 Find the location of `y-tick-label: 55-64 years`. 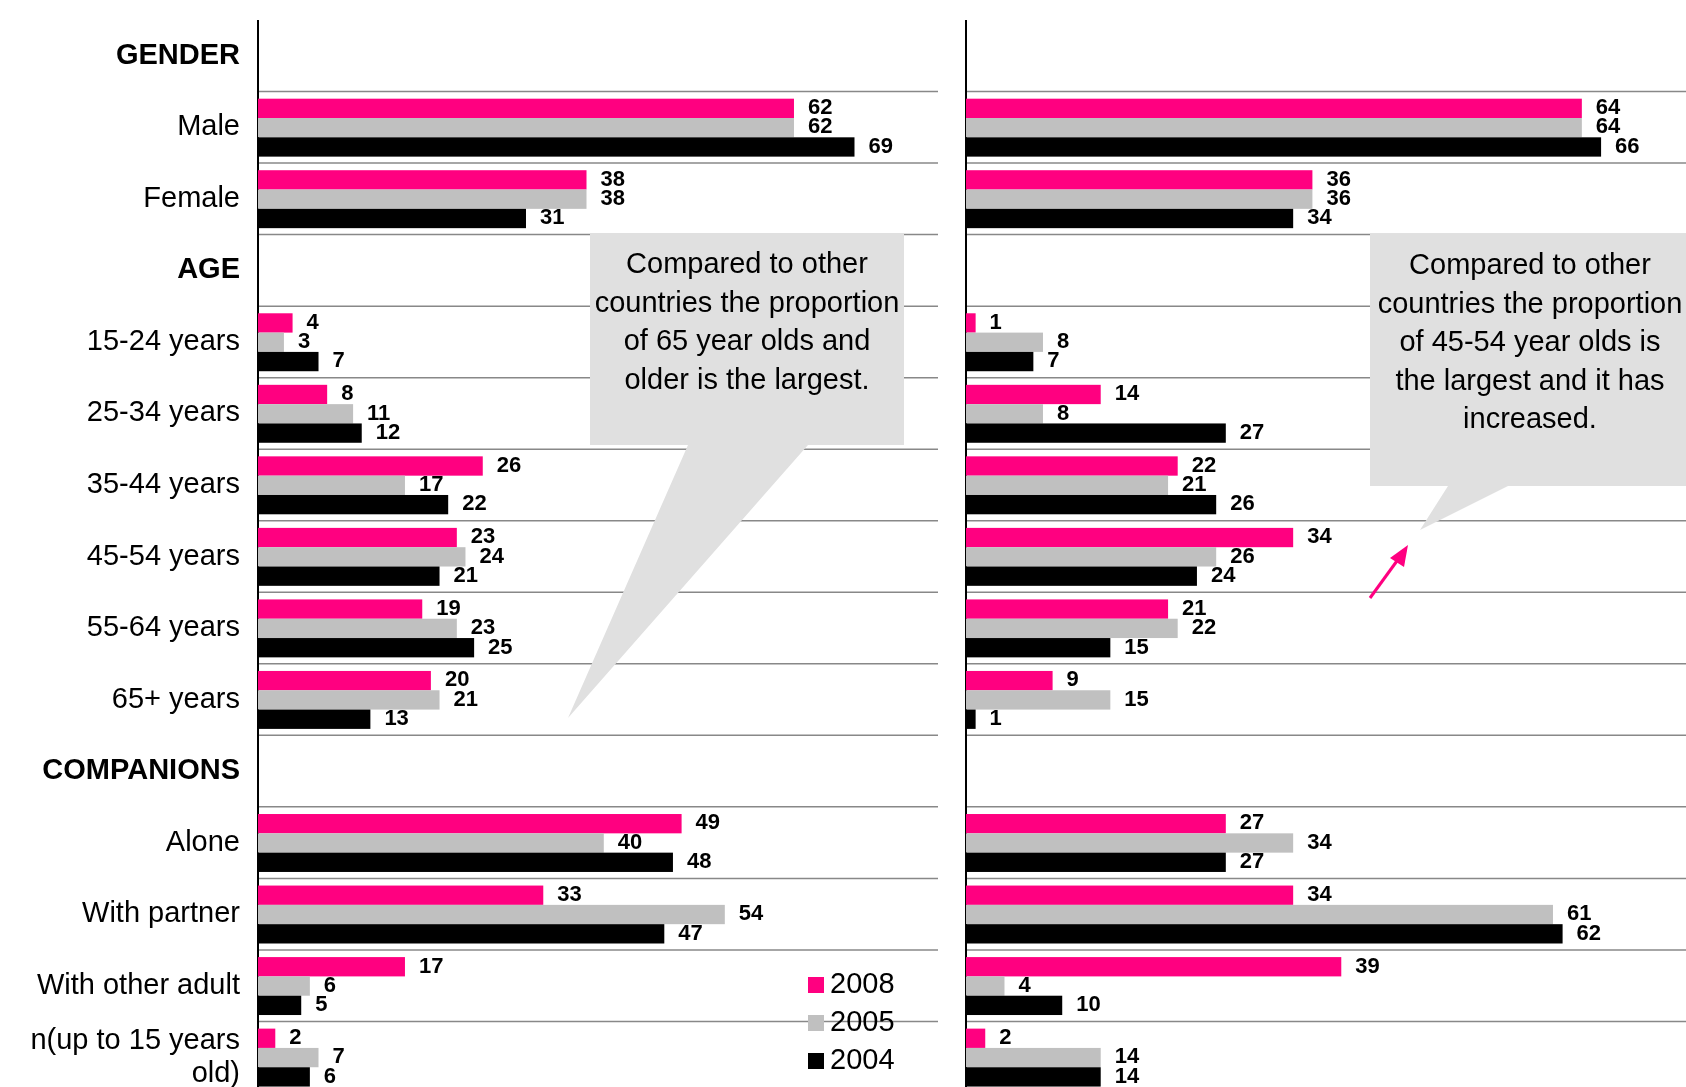

y-tick-label: 55-64 years is located at coordinates (163, 625).